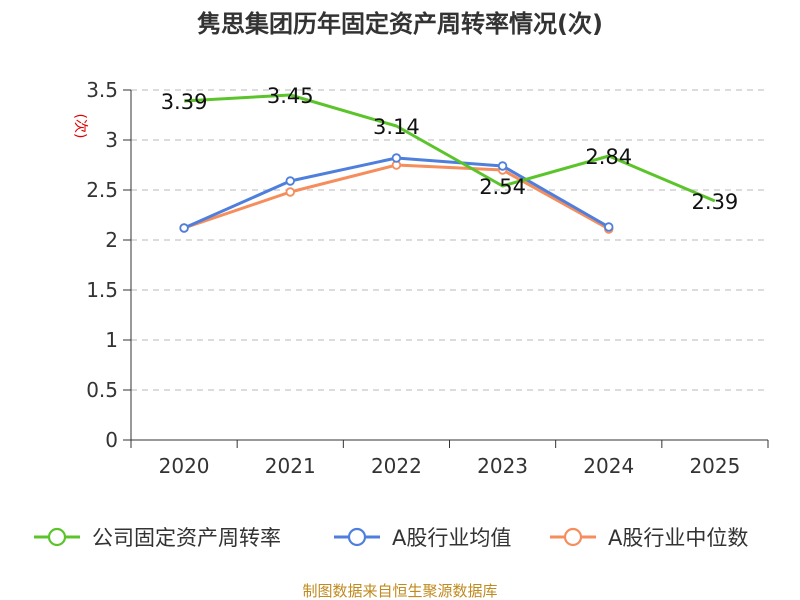 This screenshot has width=800, height=600. What do you see at coordinates (714, 466) in the screenshot?
I see `x-tick-label: 2025` at bounding box center [714, 466].